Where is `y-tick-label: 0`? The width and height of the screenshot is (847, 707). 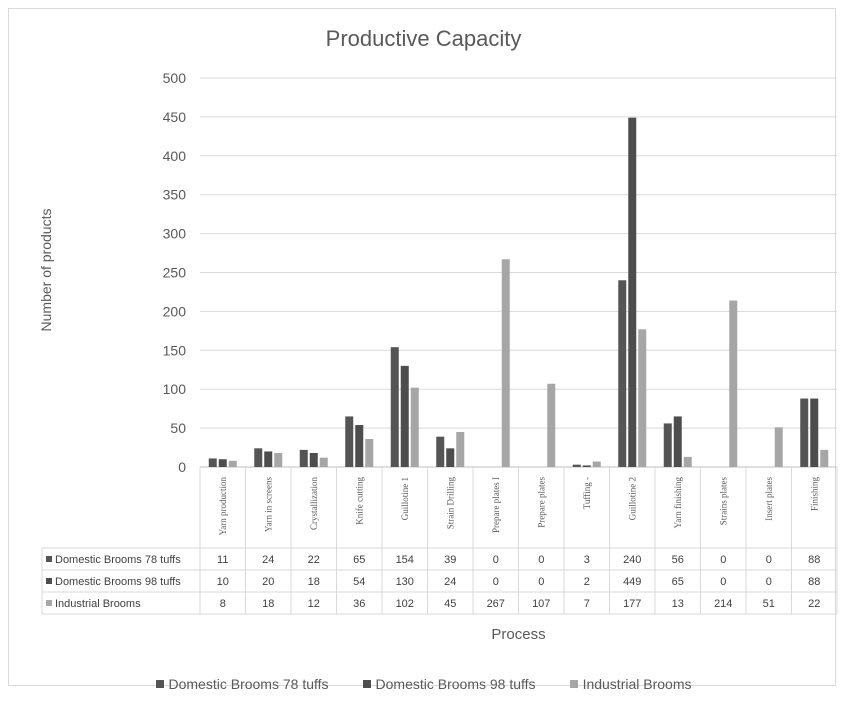 y-tick-label: 0 is located at coordinates (182, 467).